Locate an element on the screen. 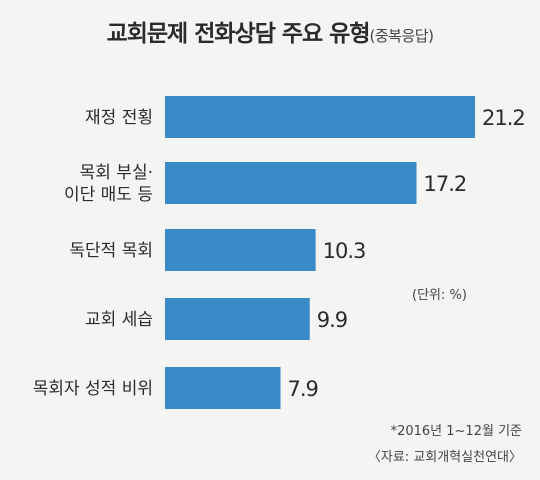 The width and height of the screenshot is (540, 480). data-label: 21.2 is located at coordinates (503, 118).